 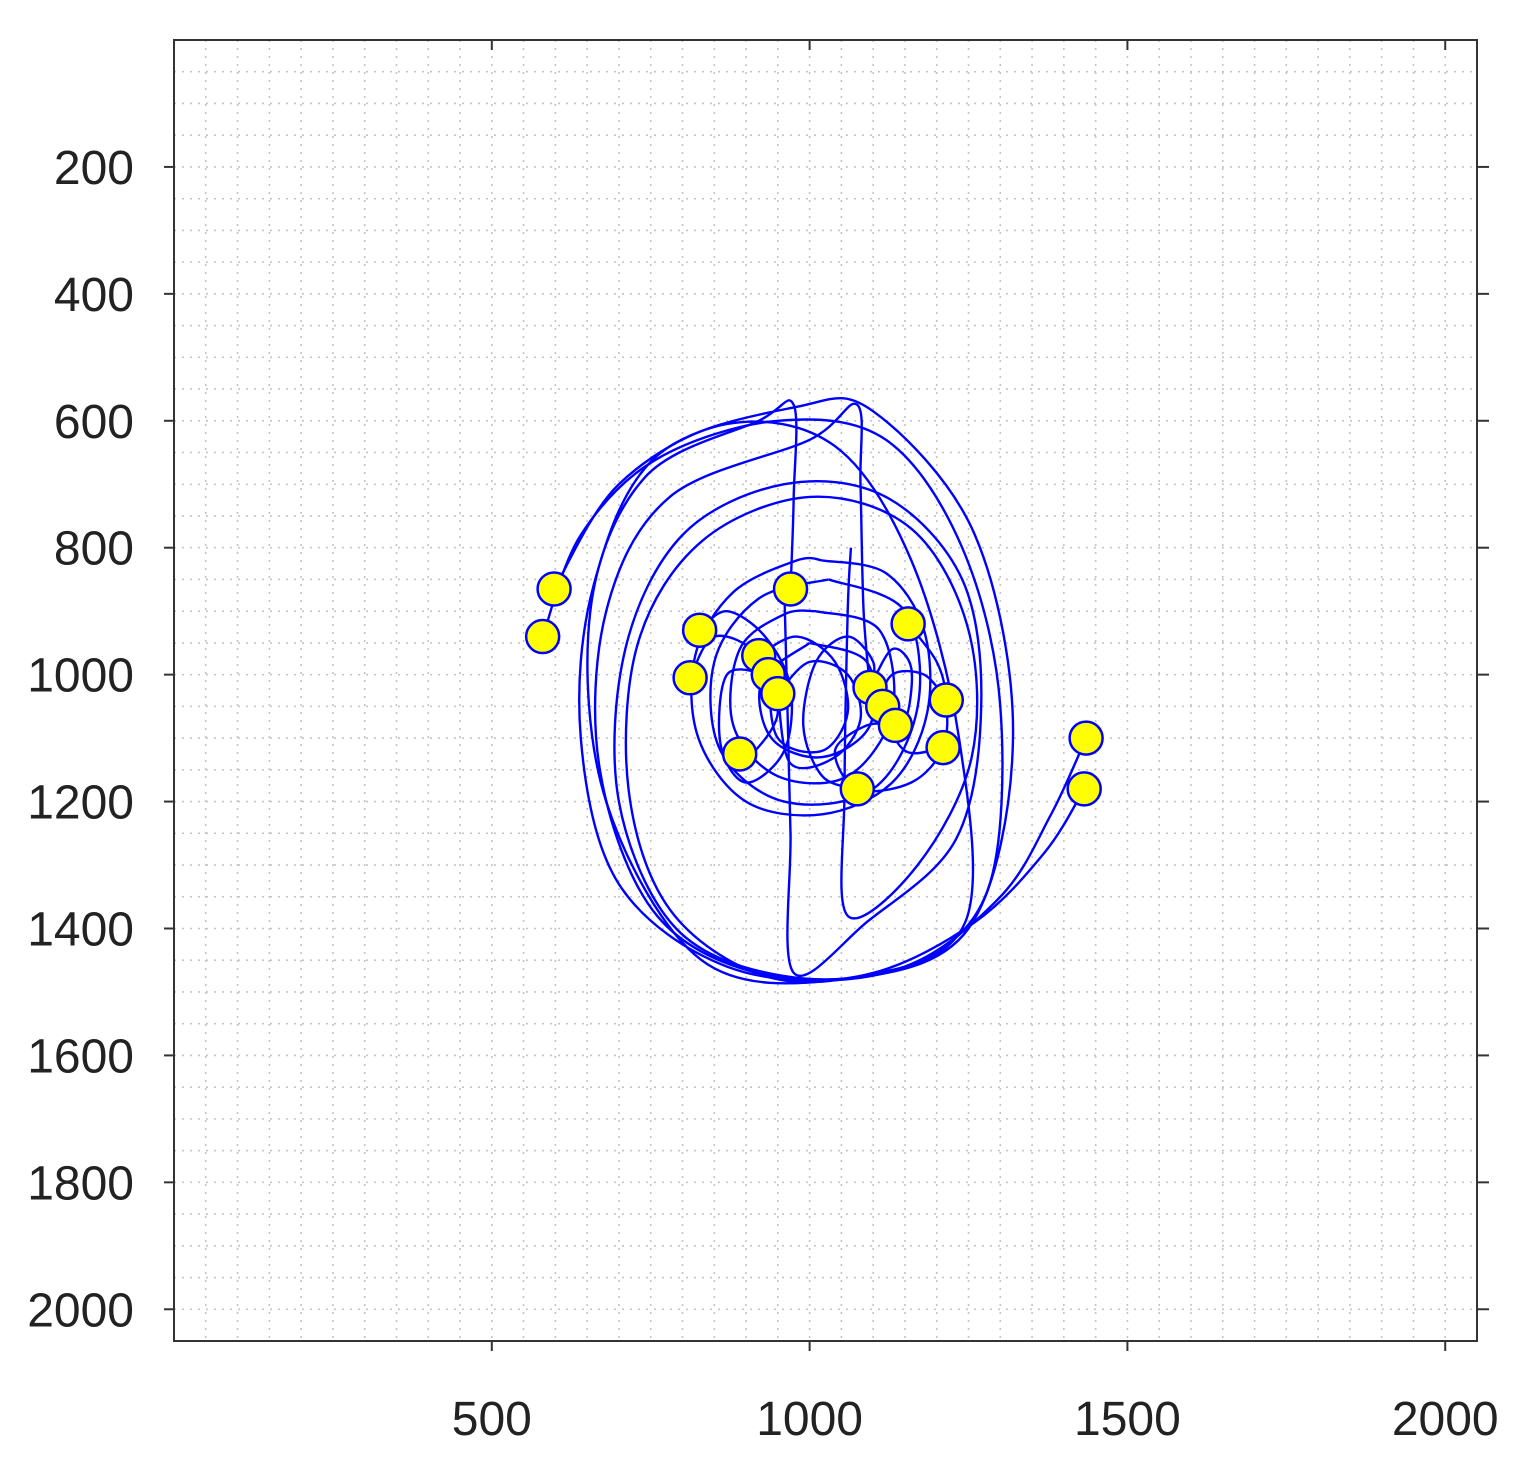 I want to click on y-tick-label: 600, so click(x=94, y=422).